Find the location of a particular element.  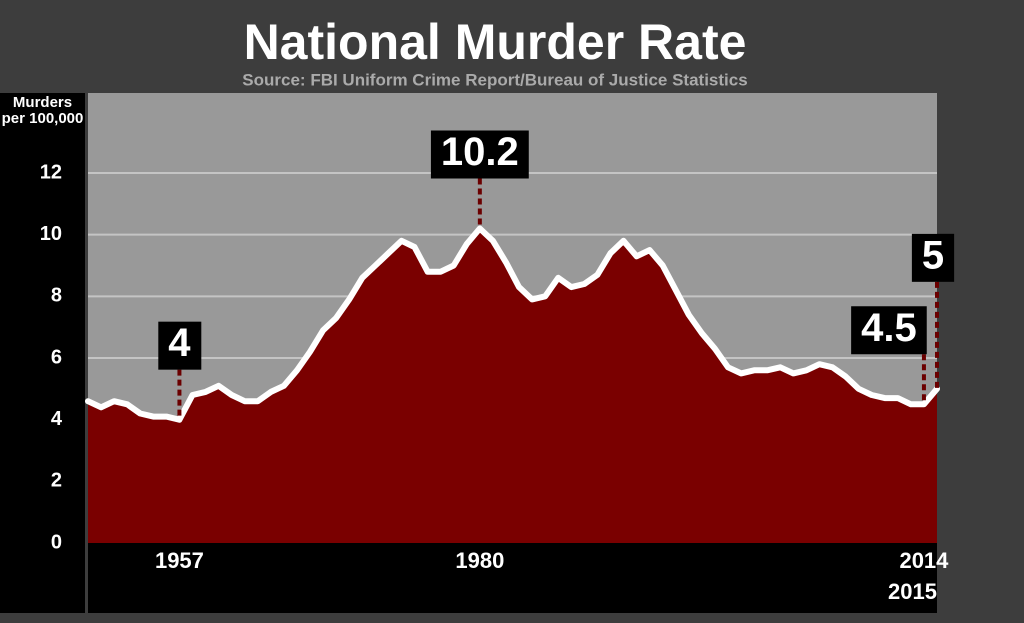

y-tick-label: 4 is located at coordinates (57, 419).